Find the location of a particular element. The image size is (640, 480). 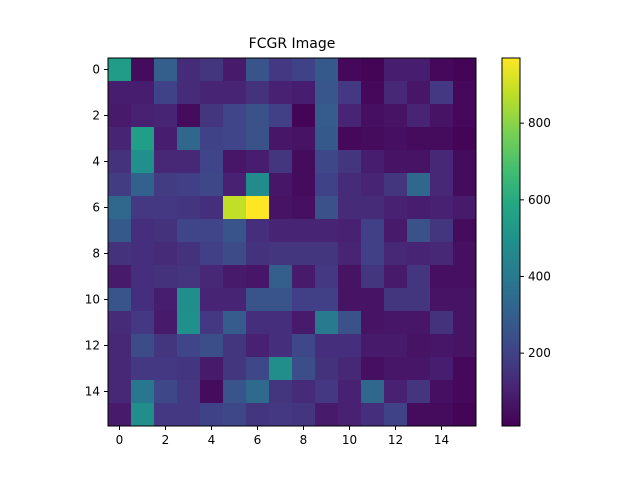

x-axis: 0 2 4 6 8 10 12 14 is located at coordinates (282, 436).